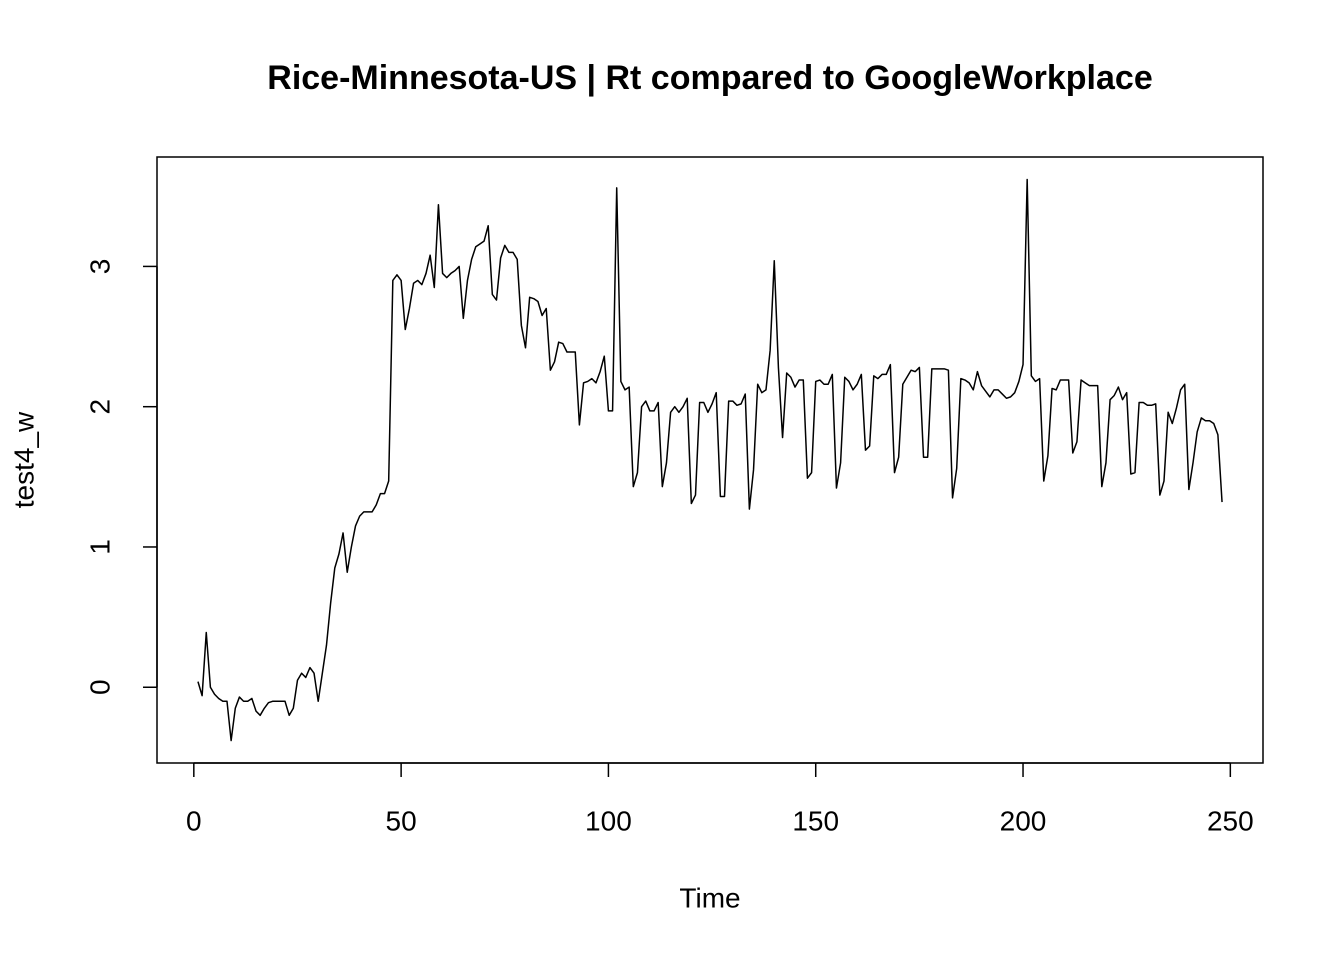  Describe the element at coordinates (99, 687) in the screenshot. I see `y-tick-label: 0` at that location.